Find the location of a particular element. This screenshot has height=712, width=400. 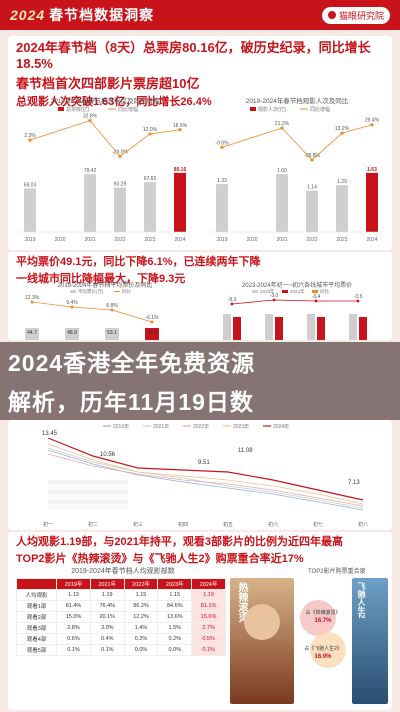

growth-data-label: 2.3% is located at coordinates (30, 136).